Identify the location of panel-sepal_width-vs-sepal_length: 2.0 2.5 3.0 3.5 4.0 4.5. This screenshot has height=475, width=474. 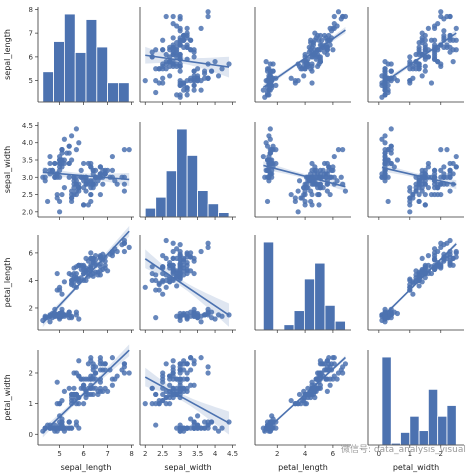
(78, 171).